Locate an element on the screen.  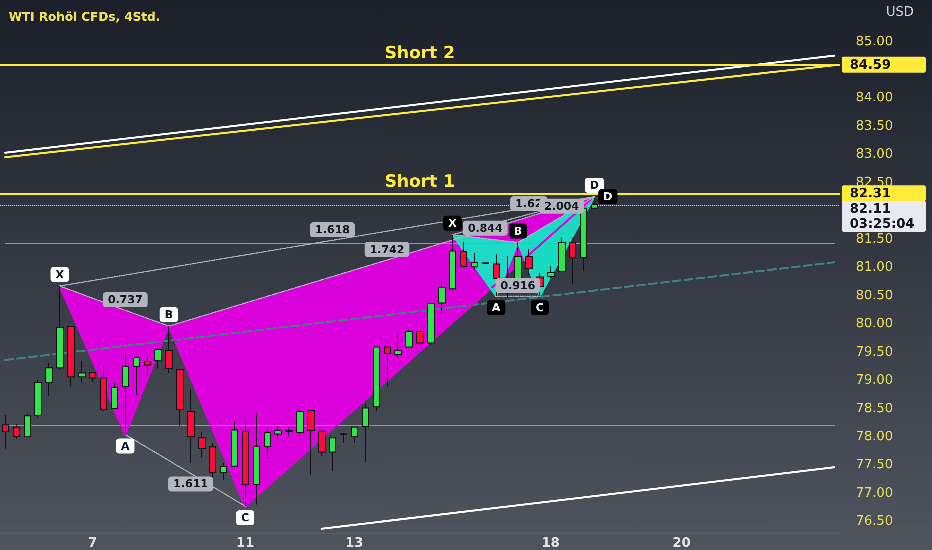
y-tick-label: 83.00 is located at coordinates (875, 154).